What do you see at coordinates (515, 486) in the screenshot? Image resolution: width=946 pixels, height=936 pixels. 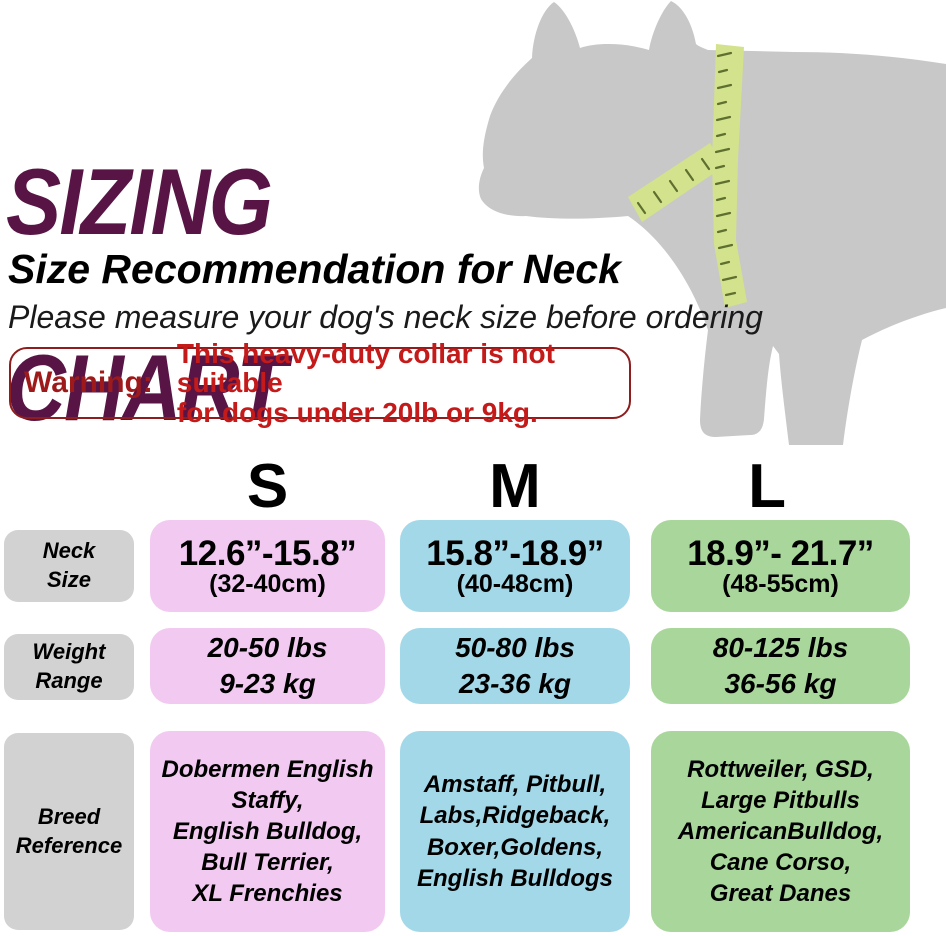 I see `column-header-m: M` at bounding box center [515, 486].